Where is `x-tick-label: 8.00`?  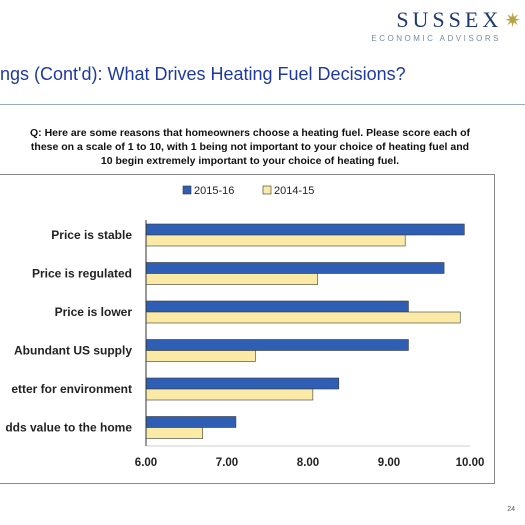 x-tick-label: 8.00 is located at coordinates (308, 463).